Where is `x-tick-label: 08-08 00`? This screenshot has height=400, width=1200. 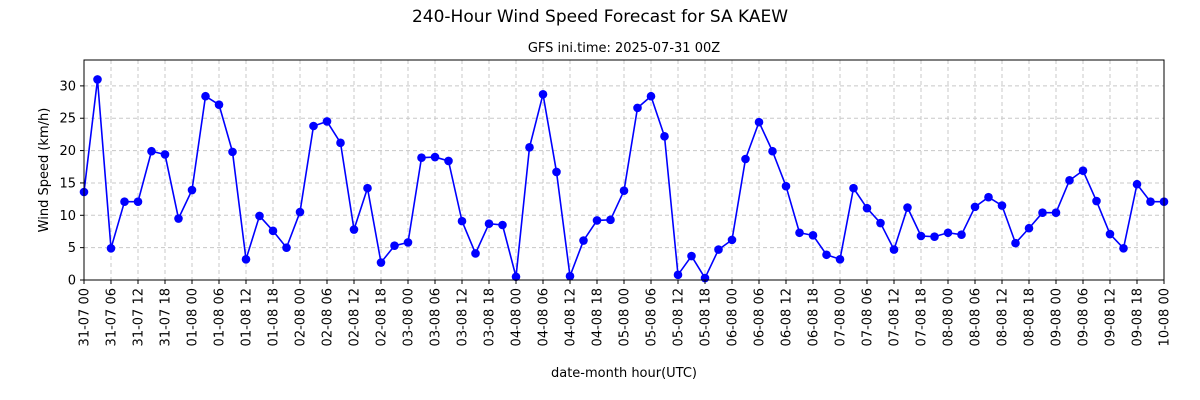 x-tick-label: 08-08 00 is located at coordinates (949, 317).